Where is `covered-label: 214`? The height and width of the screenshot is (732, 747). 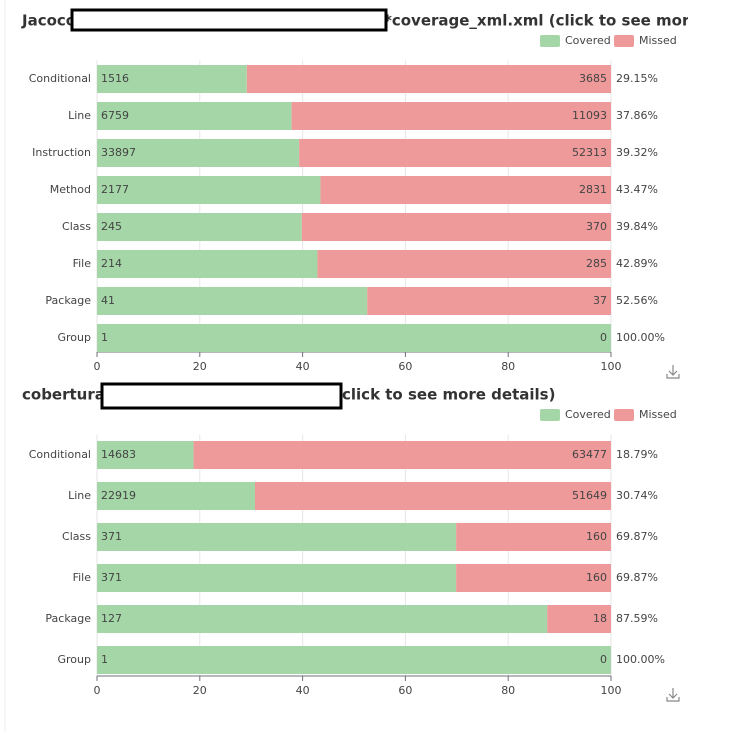
covered-label: 214 is located at coordinates (111, 263).